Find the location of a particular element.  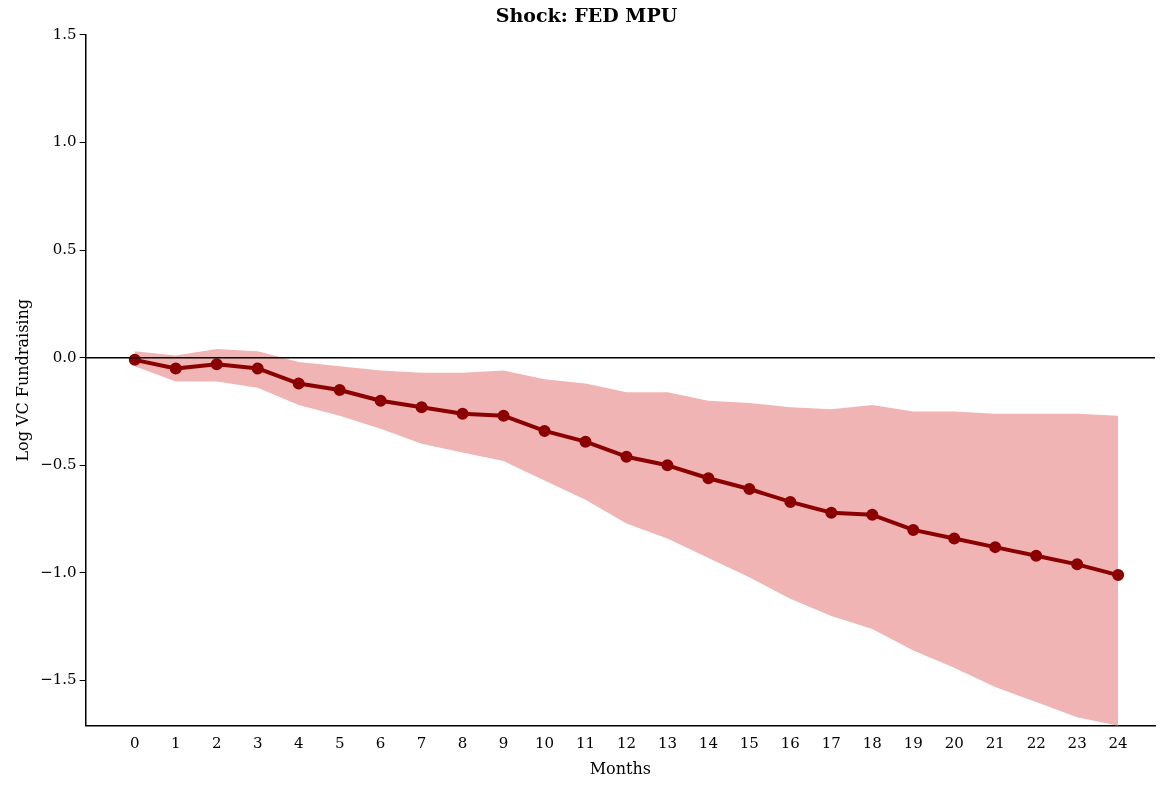

x-tick-label: 14 is located at coordinates (708, 742).